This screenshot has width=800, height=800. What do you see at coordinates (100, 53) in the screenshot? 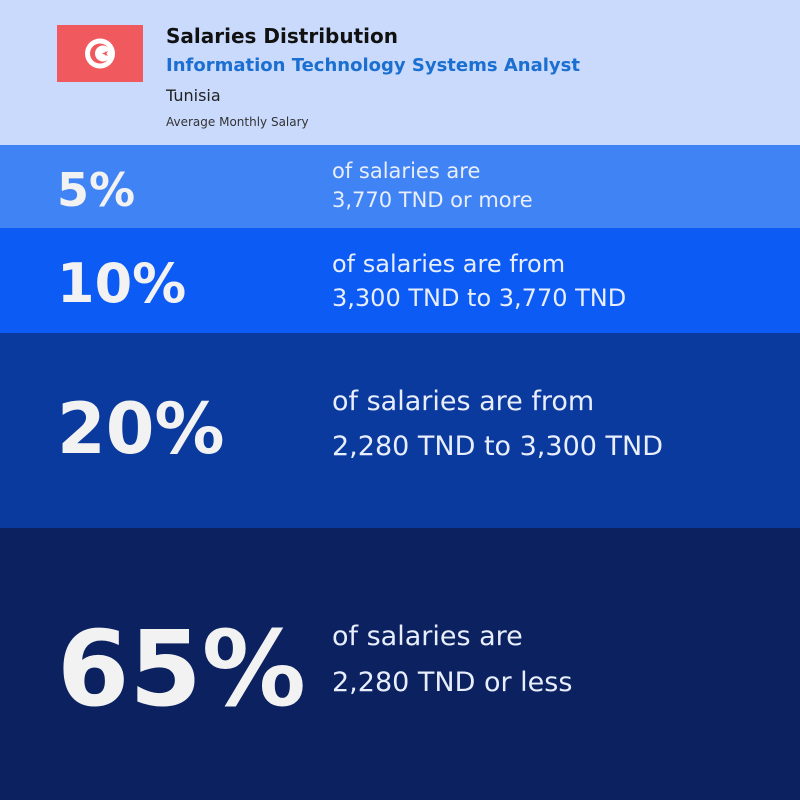
I see `flag` at bounding box center [100, 53].